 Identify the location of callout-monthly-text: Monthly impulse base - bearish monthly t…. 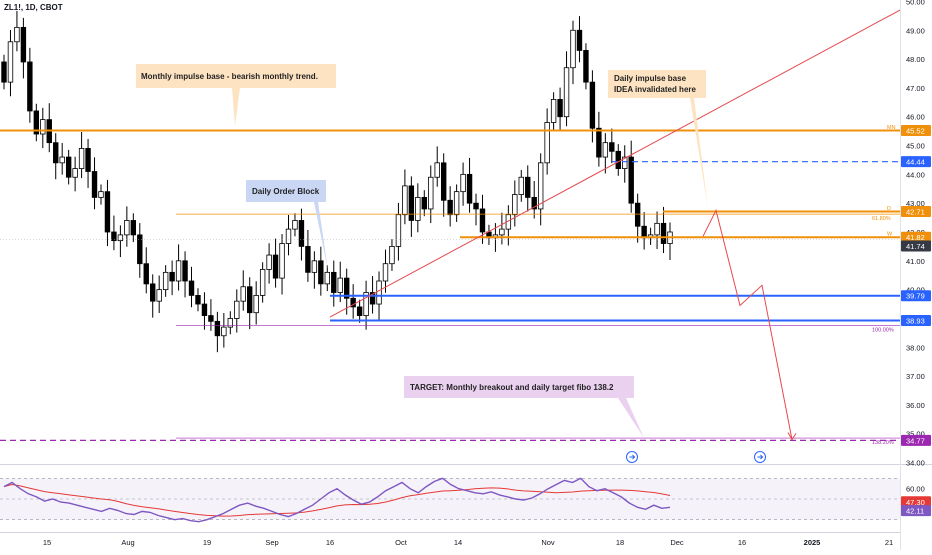
(229, 76).